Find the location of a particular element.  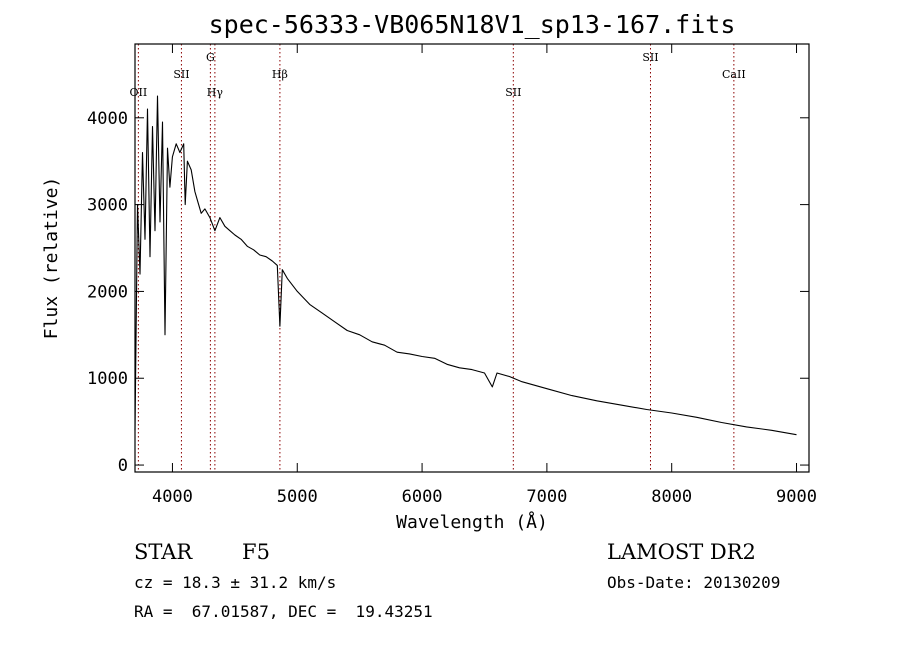

line-marker-label-7: CaII is located at coordinates (734, 74).